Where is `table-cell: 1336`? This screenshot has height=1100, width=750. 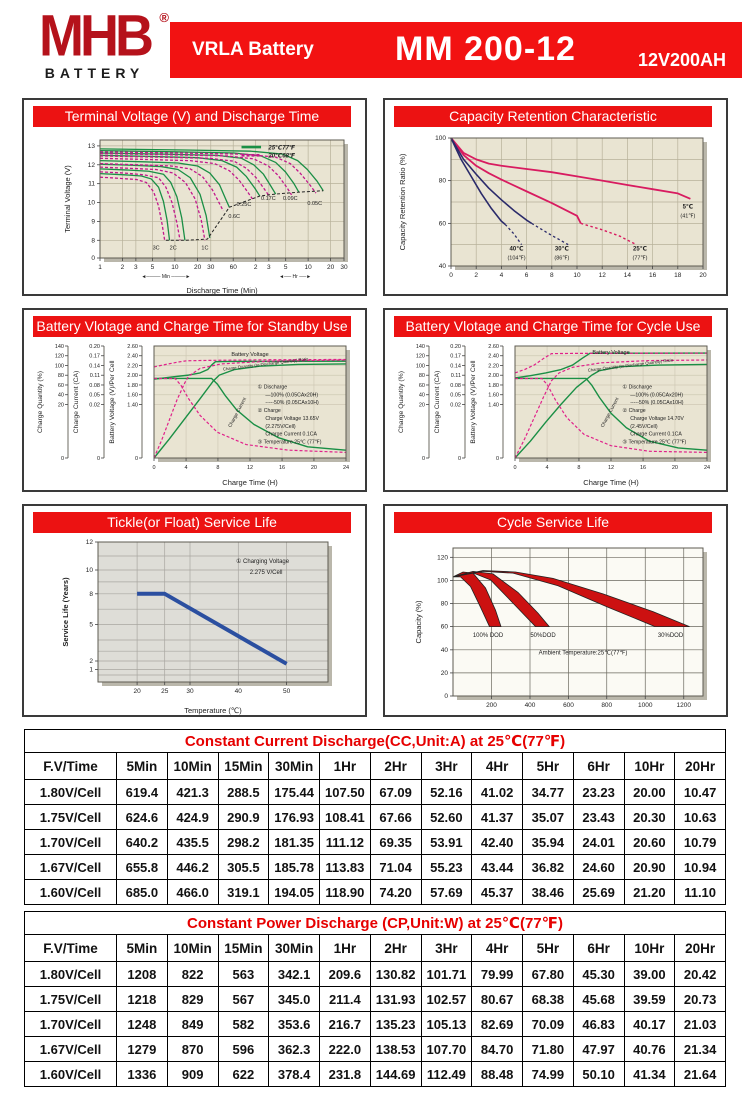 table-cell: 1336 is located at coordinates (142, 1074).